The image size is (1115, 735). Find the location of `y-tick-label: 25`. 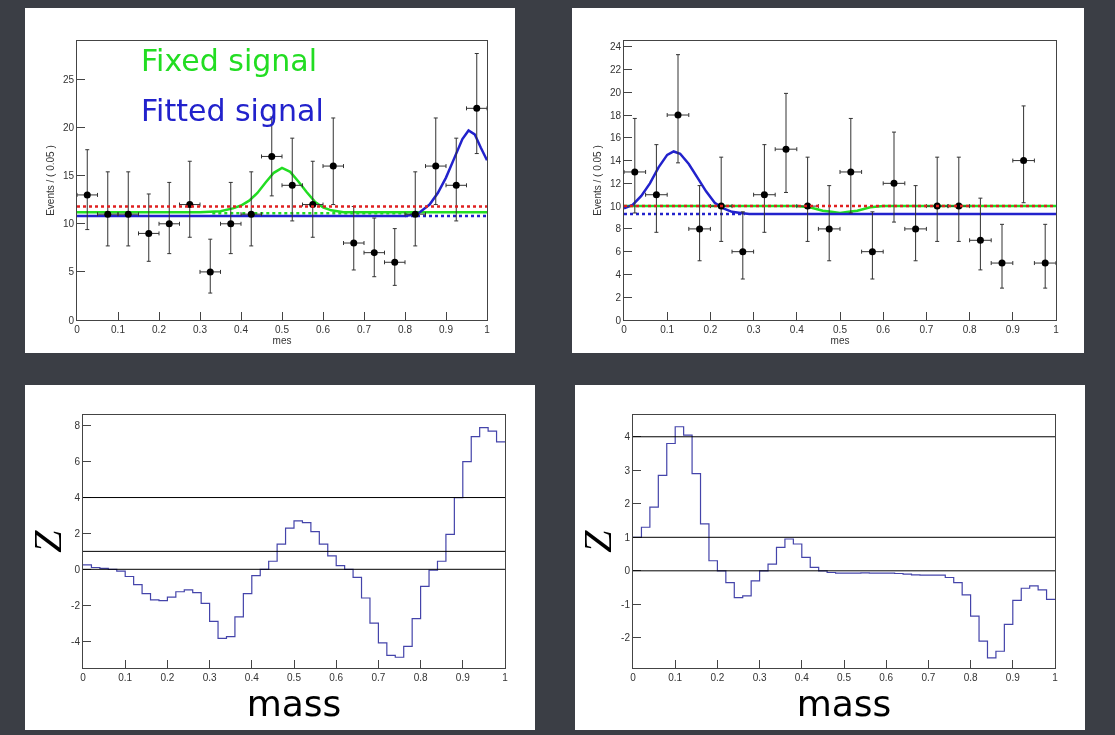

y-tick-label: 25 is located at coordinates (68, 79).